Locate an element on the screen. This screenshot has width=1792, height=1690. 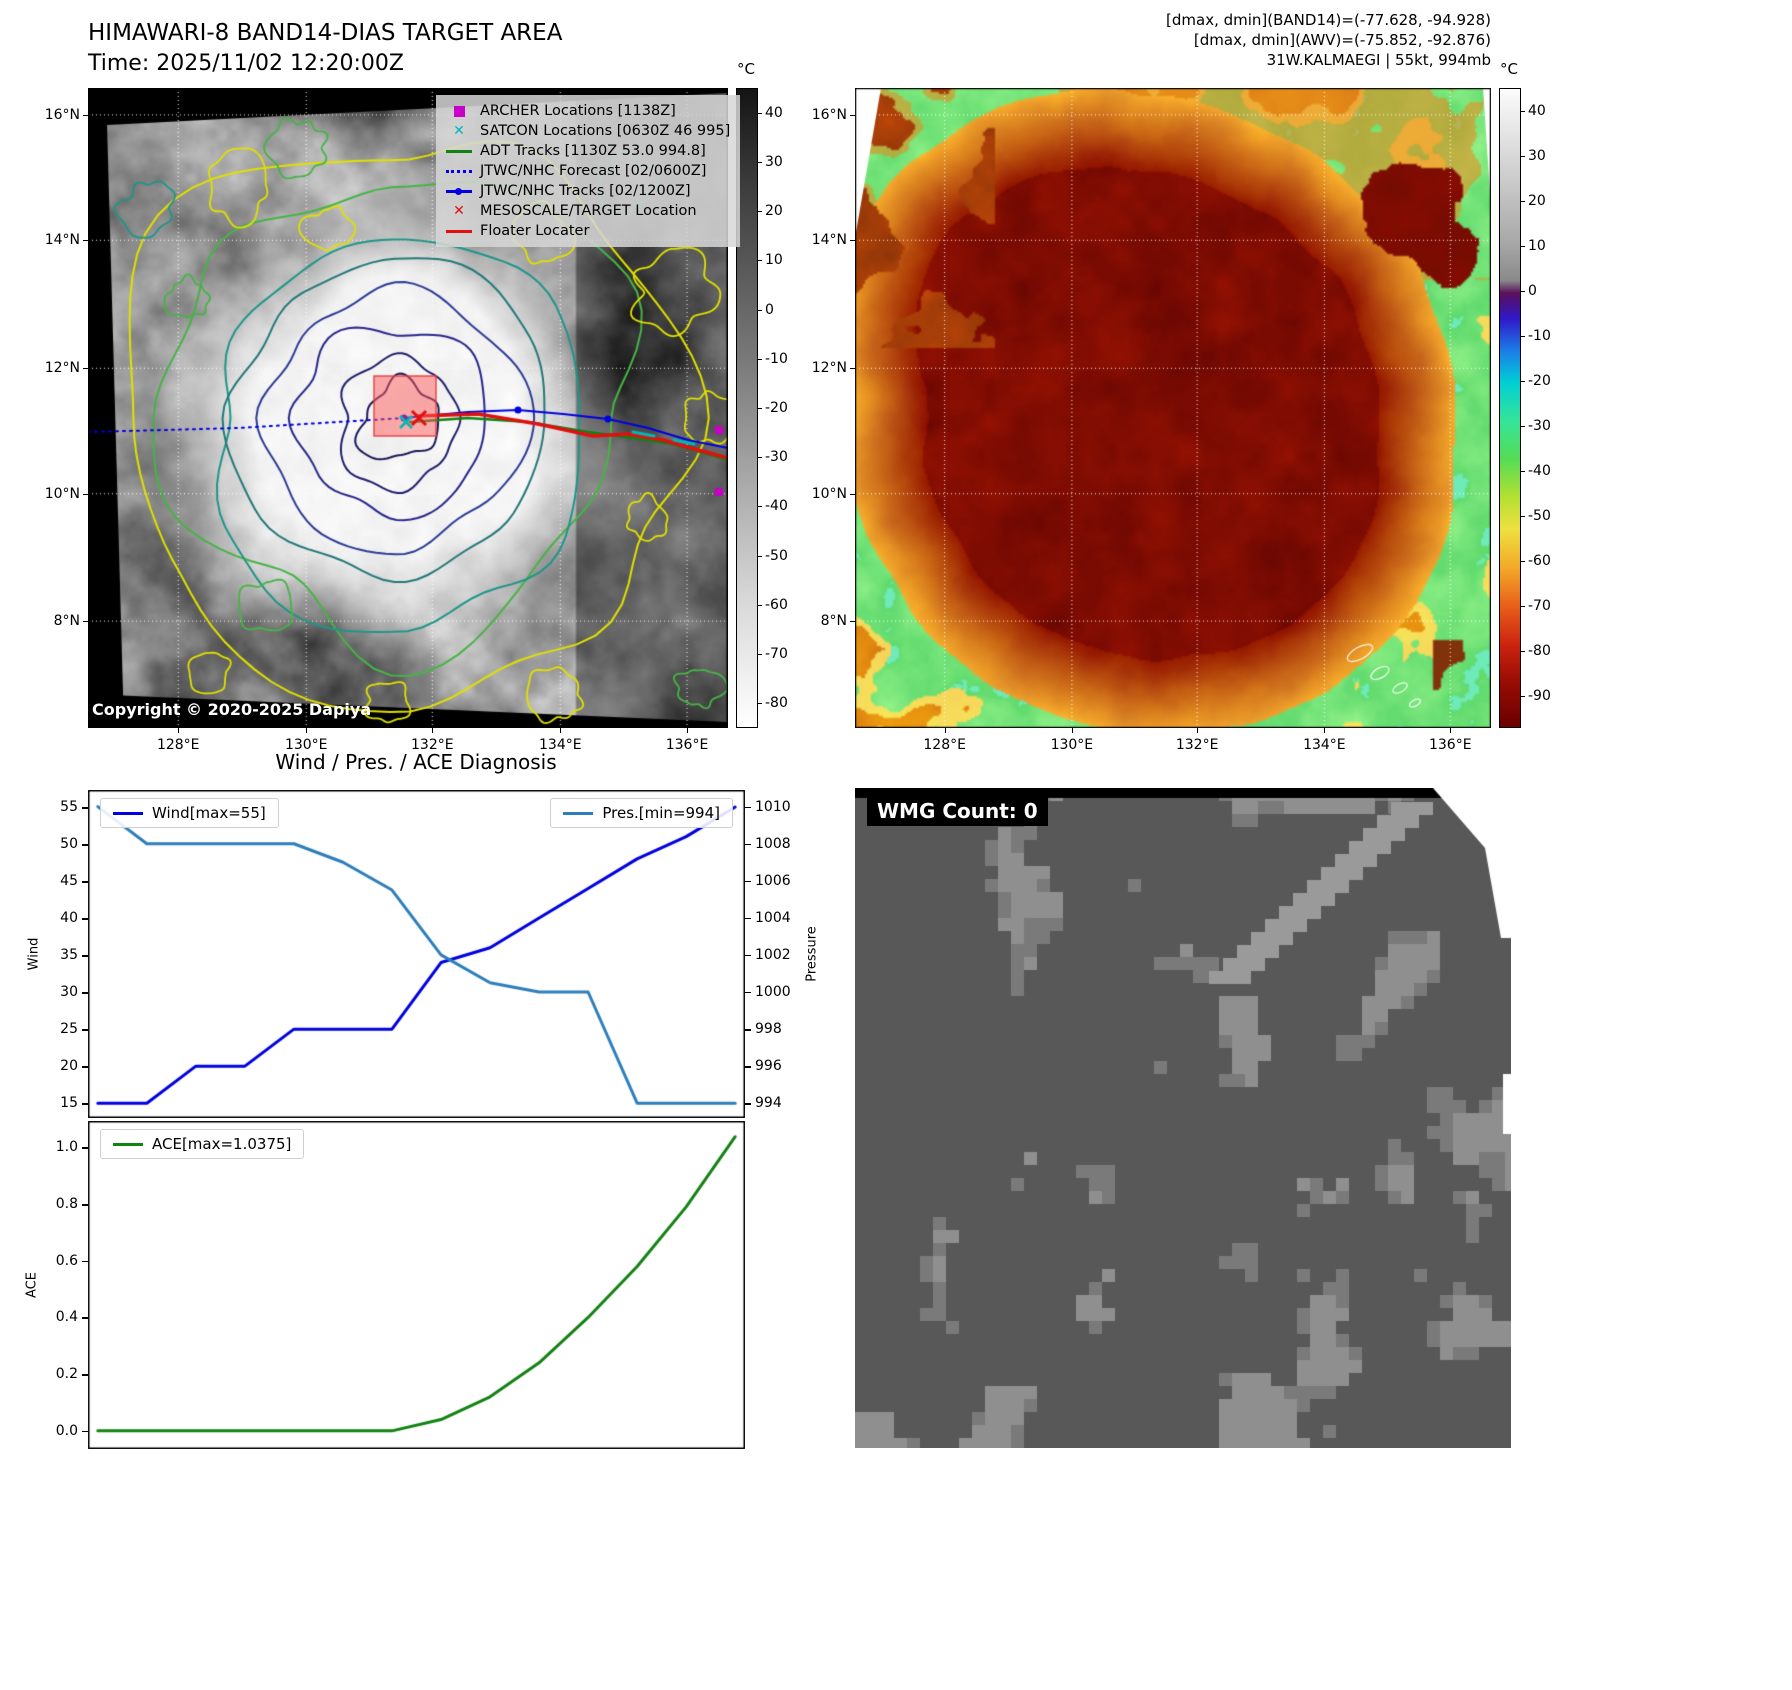
legend-item-label: JTWC/NHC Forecast [02/0600Z] is located at coordinates (593, 171).